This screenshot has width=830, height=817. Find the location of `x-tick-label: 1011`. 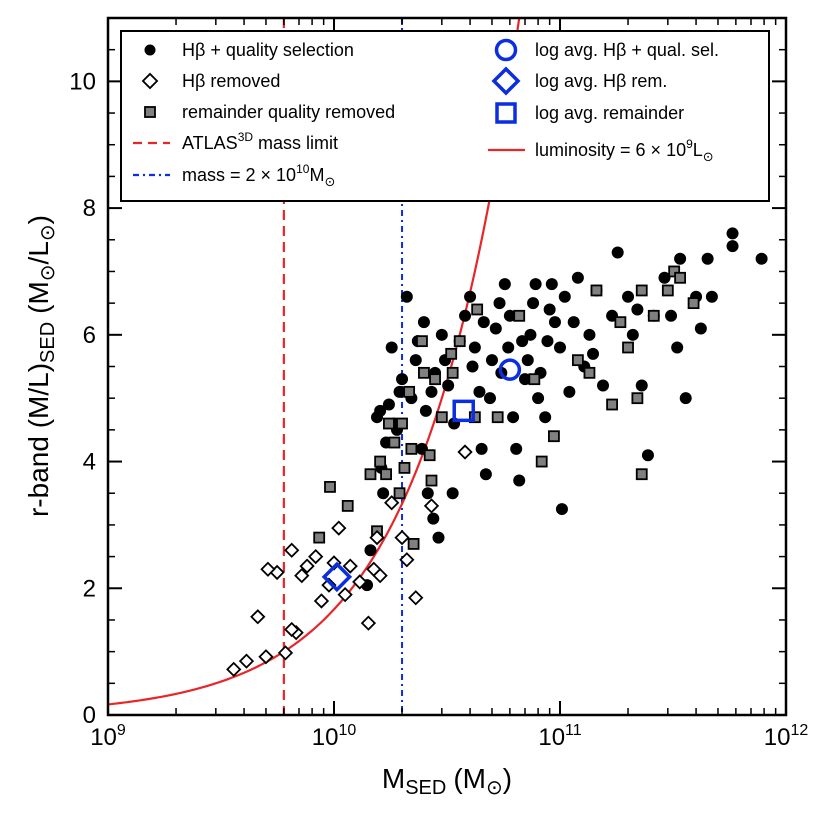

x-tick-label: 1011 is located at coordinates (559, 736).